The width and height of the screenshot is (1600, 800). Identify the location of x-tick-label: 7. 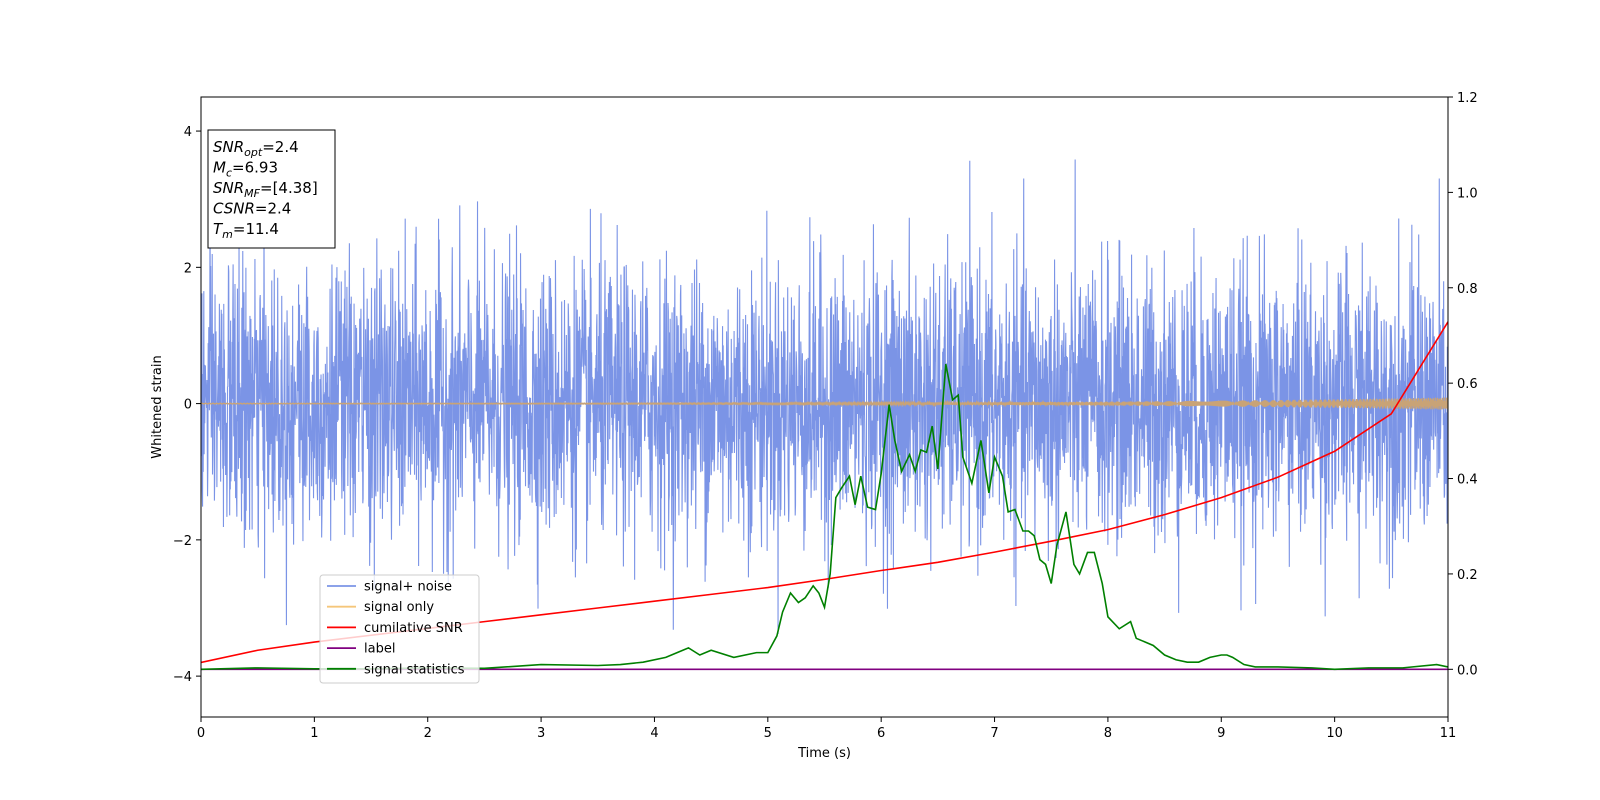
(994, 733).